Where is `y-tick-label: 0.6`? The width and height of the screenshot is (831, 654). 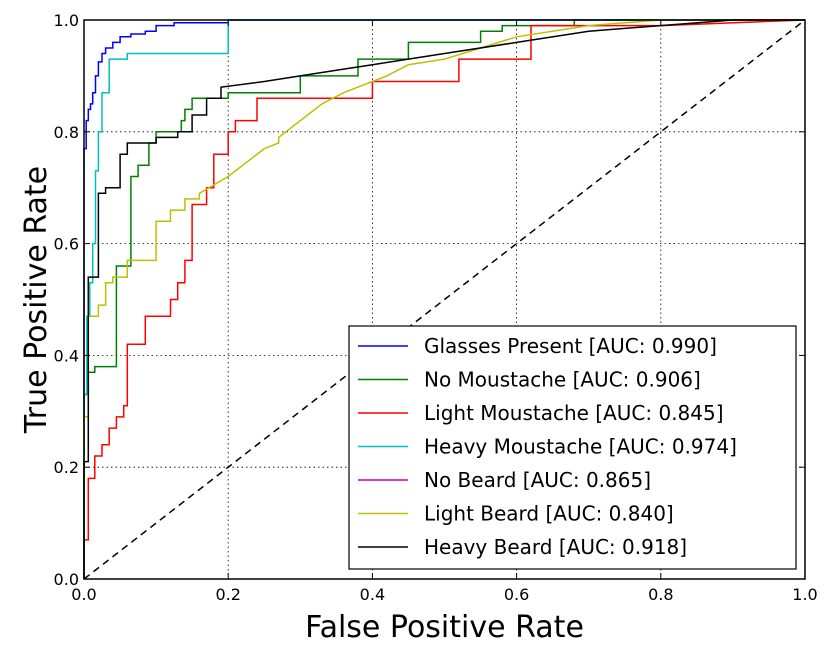 y-tick-label: 0.6 is located at coordinates (66, 244).